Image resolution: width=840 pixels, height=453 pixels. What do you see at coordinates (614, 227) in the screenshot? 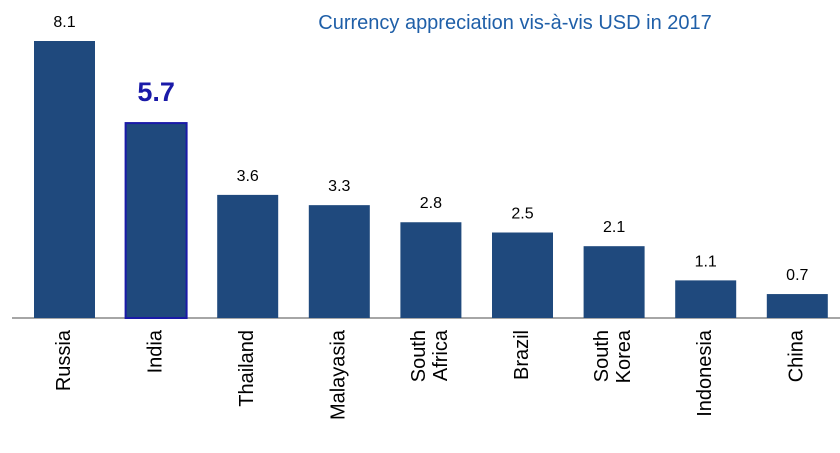
I see `value-label: 2.1` at bounding box center [614, 227].